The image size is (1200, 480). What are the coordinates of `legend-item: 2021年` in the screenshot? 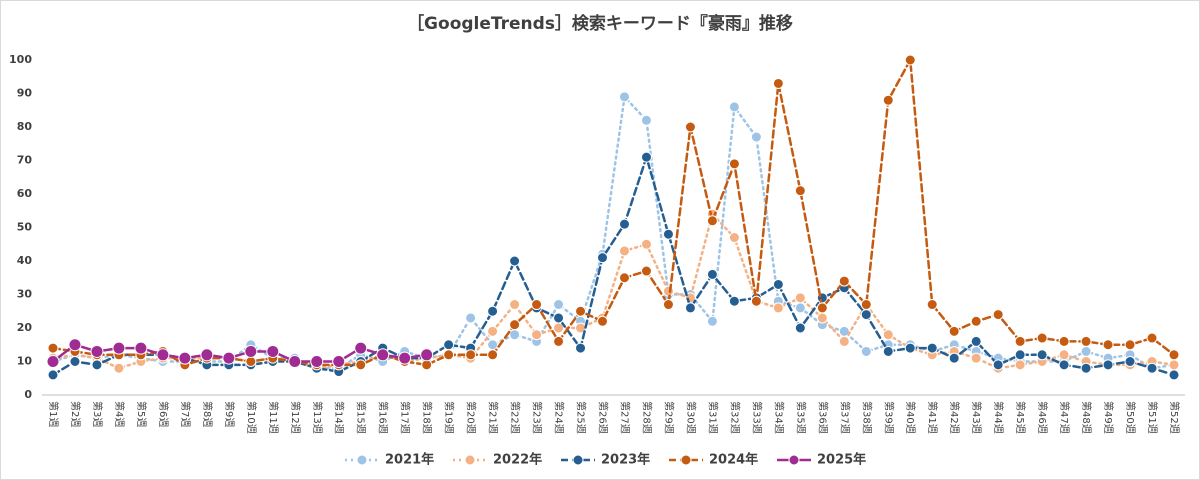 It's located at (389, 460).